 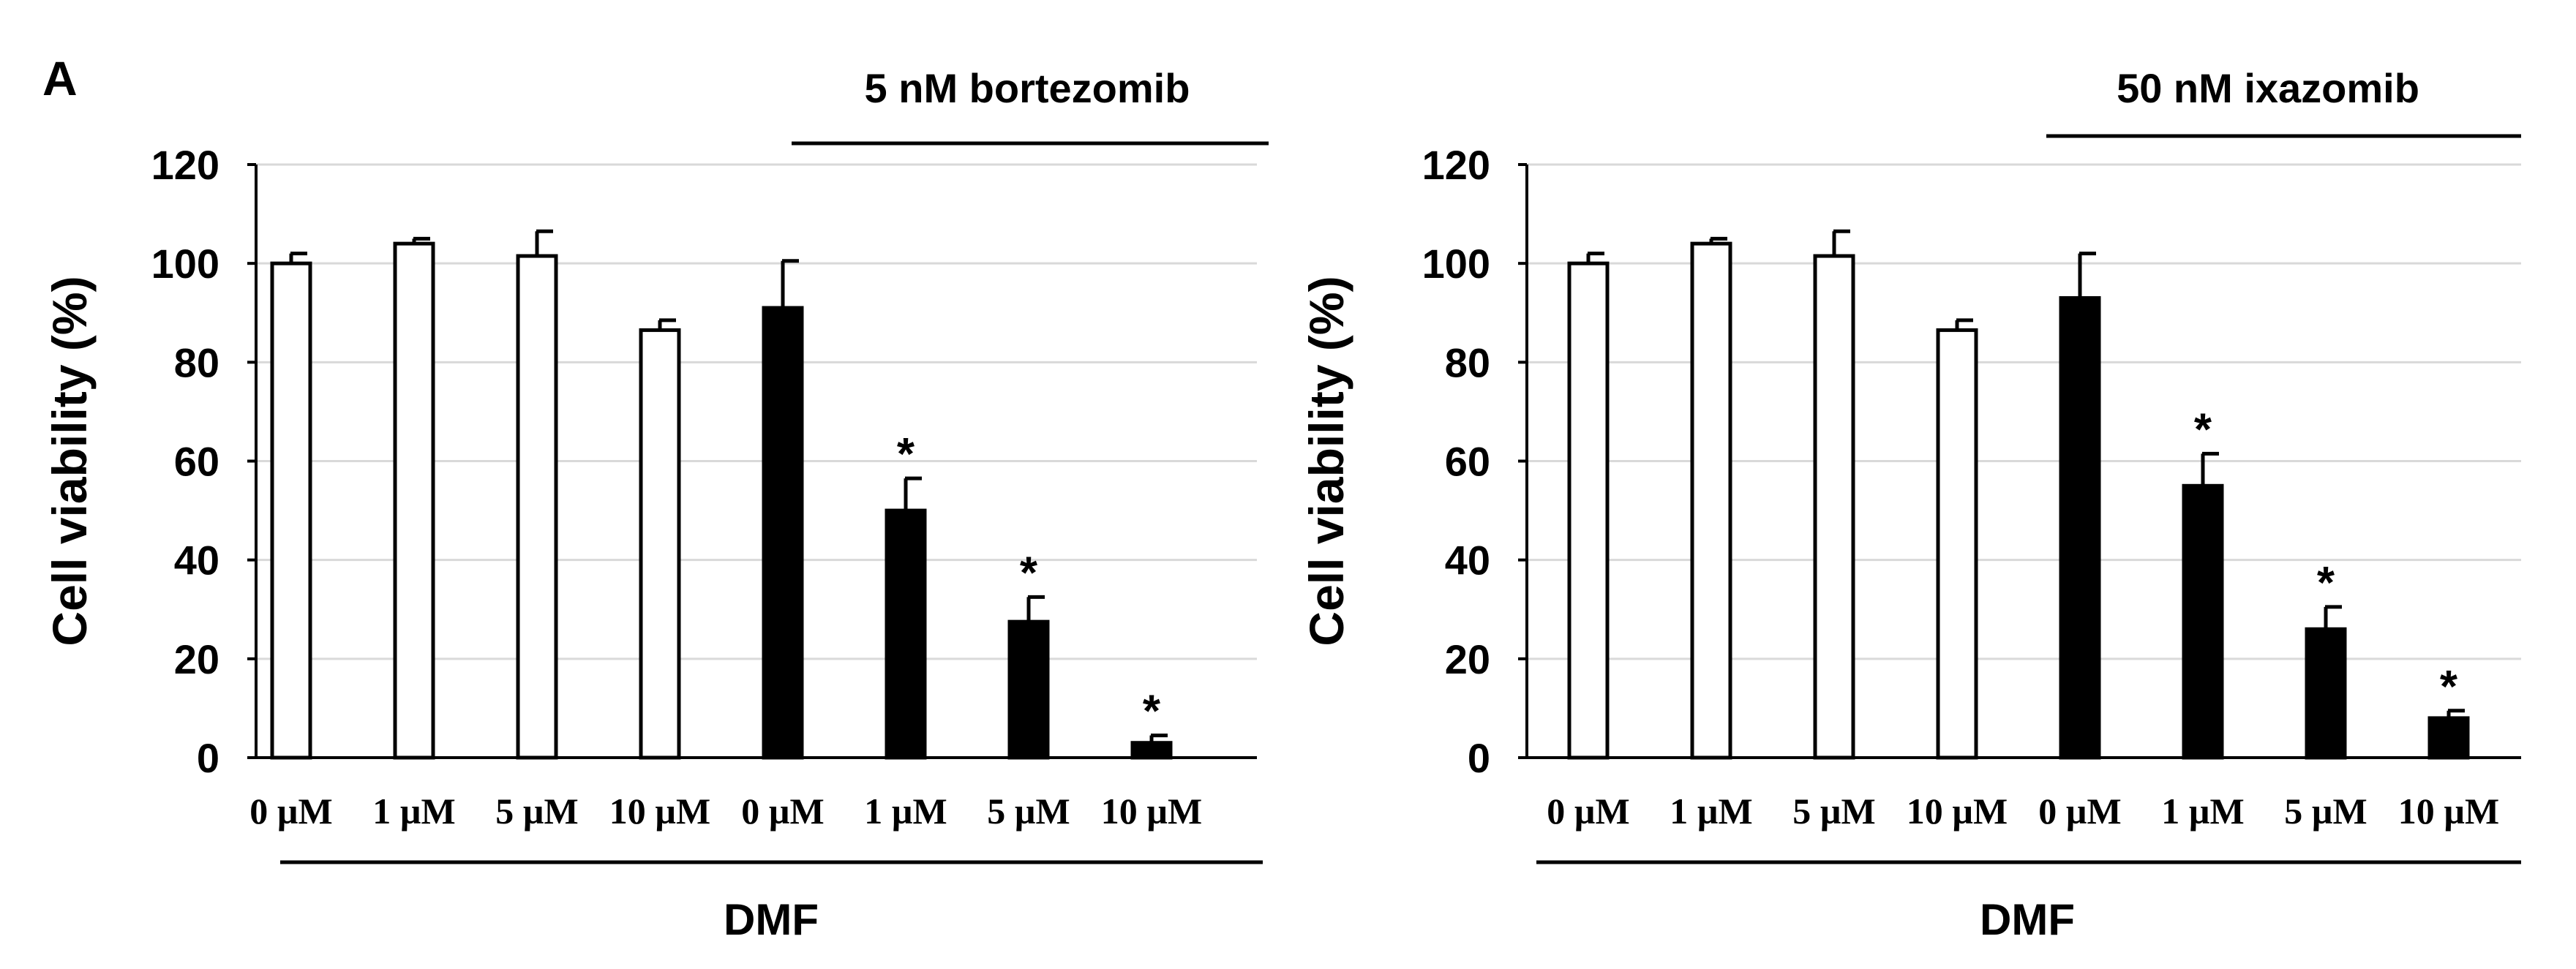 I want to click on chart-title: 5 nM bortezomib, so click(x=1027, y=88).